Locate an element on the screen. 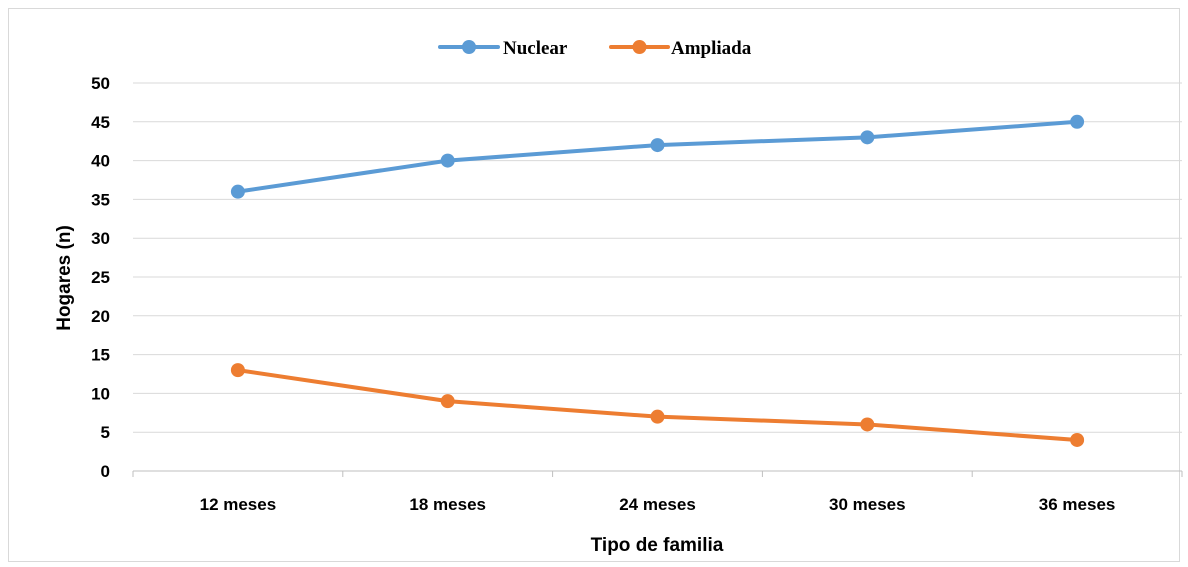  x-tick-labels: 12 meses 18 meses 24 meses 30 meses 36 meses is located at coordinates (658, 504).